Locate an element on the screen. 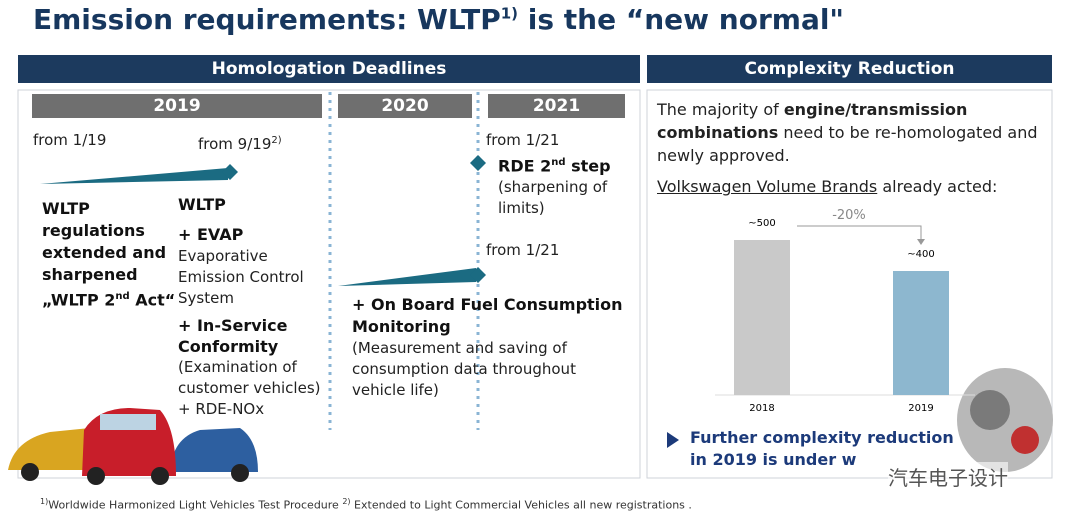 The height and width of the screenshot is (520, 1080). value-label: ~500 is located at coordinates (761, 223).